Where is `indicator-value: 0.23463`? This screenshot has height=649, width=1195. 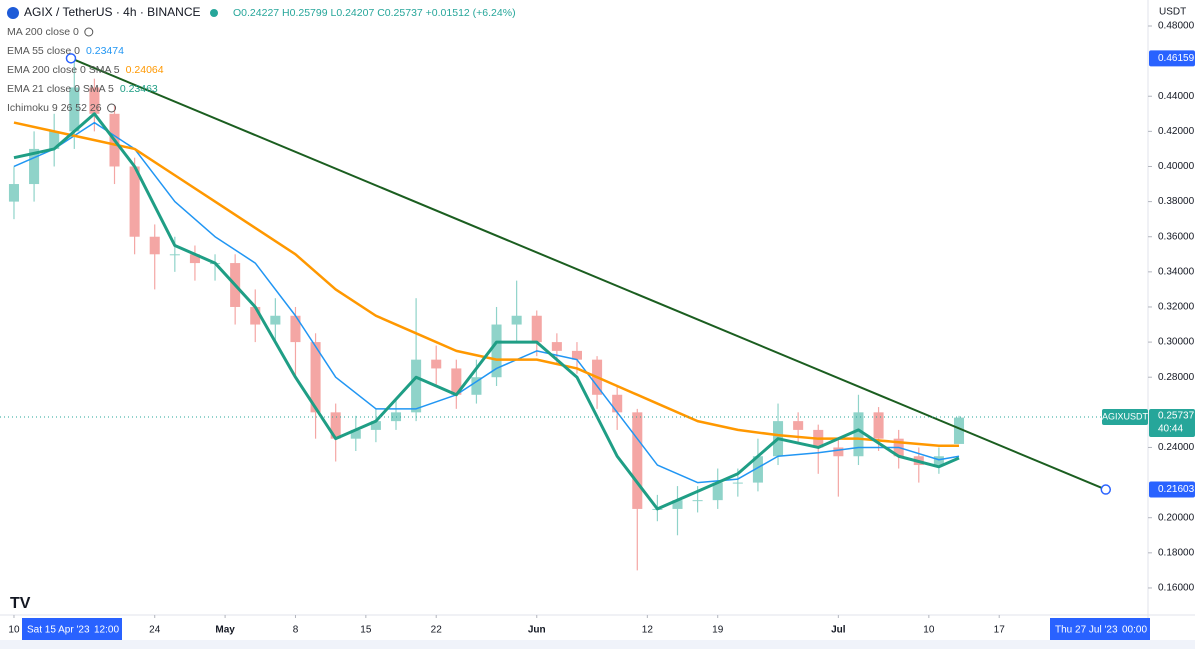
indicator-value: 0.23463 is located at coordinates (139, 89).